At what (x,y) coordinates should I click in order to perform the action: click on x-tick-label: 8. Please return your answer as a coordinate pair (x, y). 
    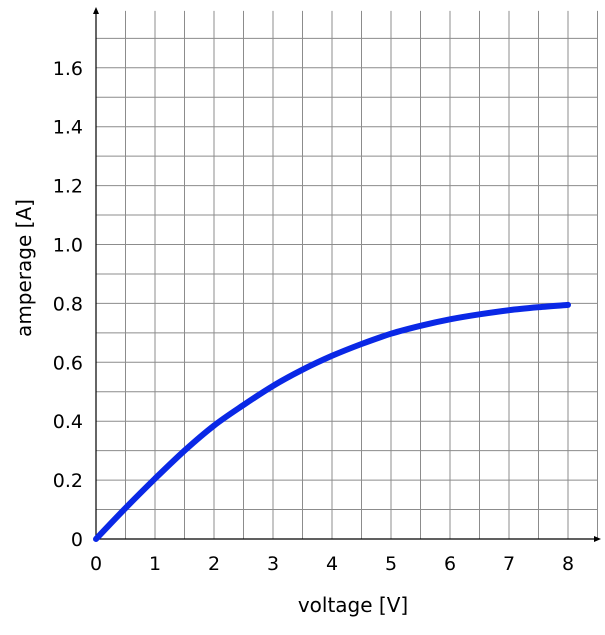
    Looking at the image, I should click on (568, 564).